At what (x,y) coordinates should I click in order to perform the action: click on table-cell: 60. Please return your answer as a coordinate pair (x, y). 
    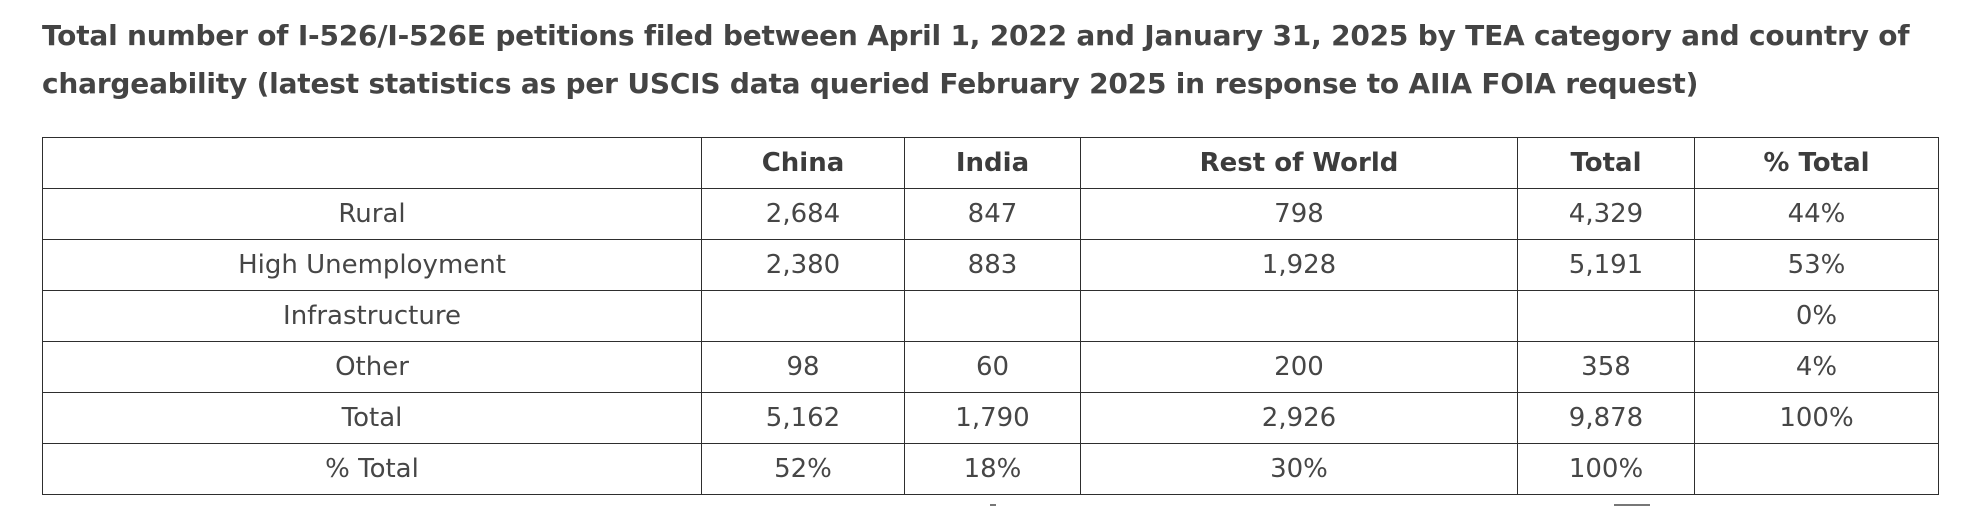
    Looking at the image, I should click on (992, 367).